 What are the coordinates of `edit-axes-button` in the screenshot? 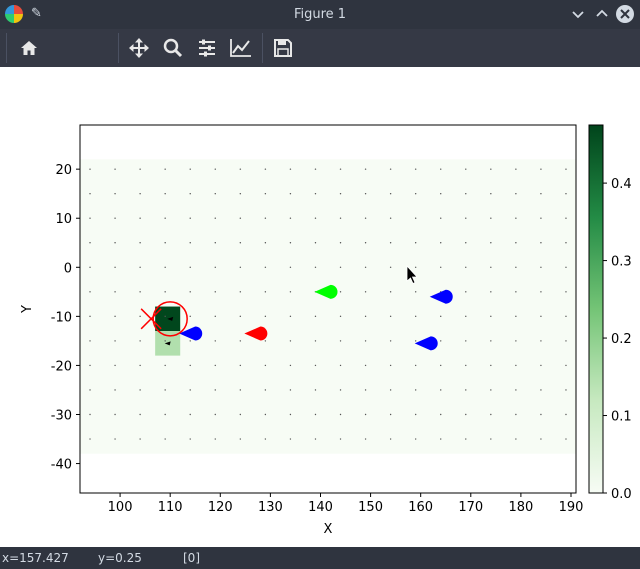 It's located at (241, 48).